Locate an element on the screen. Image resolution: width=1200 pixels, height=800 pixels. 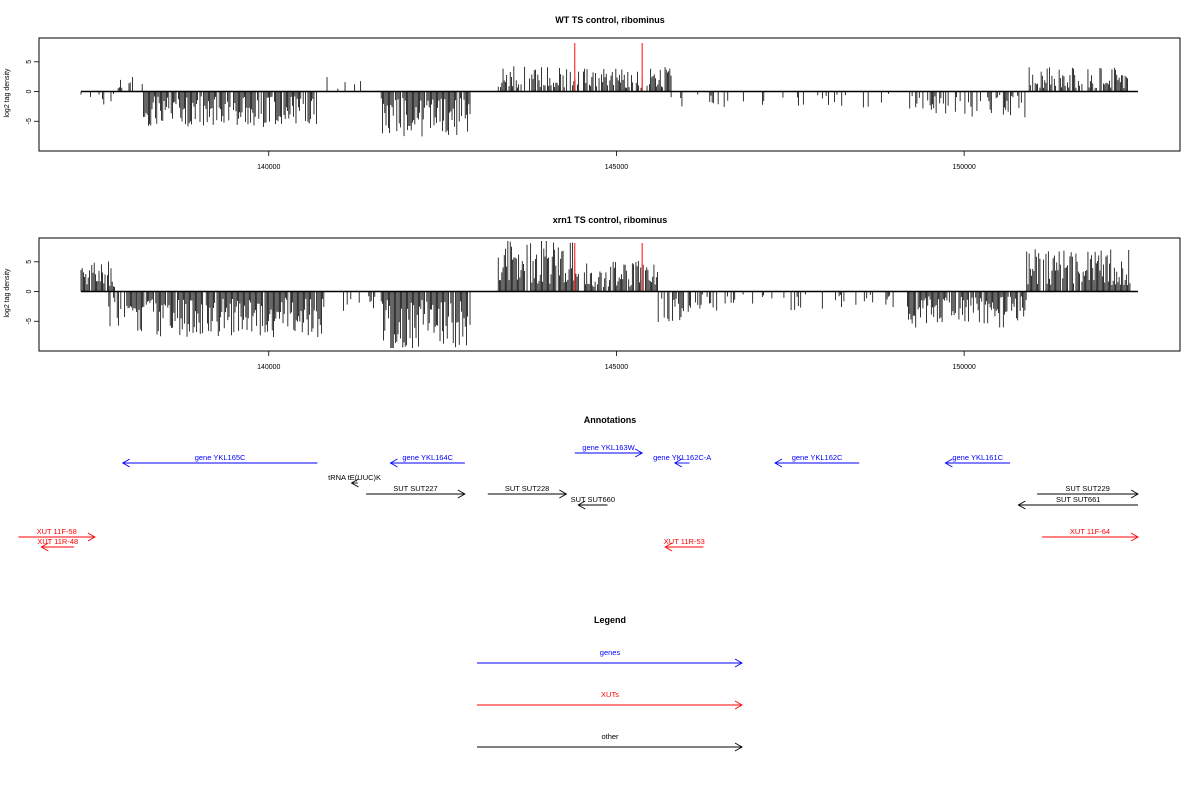
wt-y-tick-label: -5 is located at coordinates (29, 121).